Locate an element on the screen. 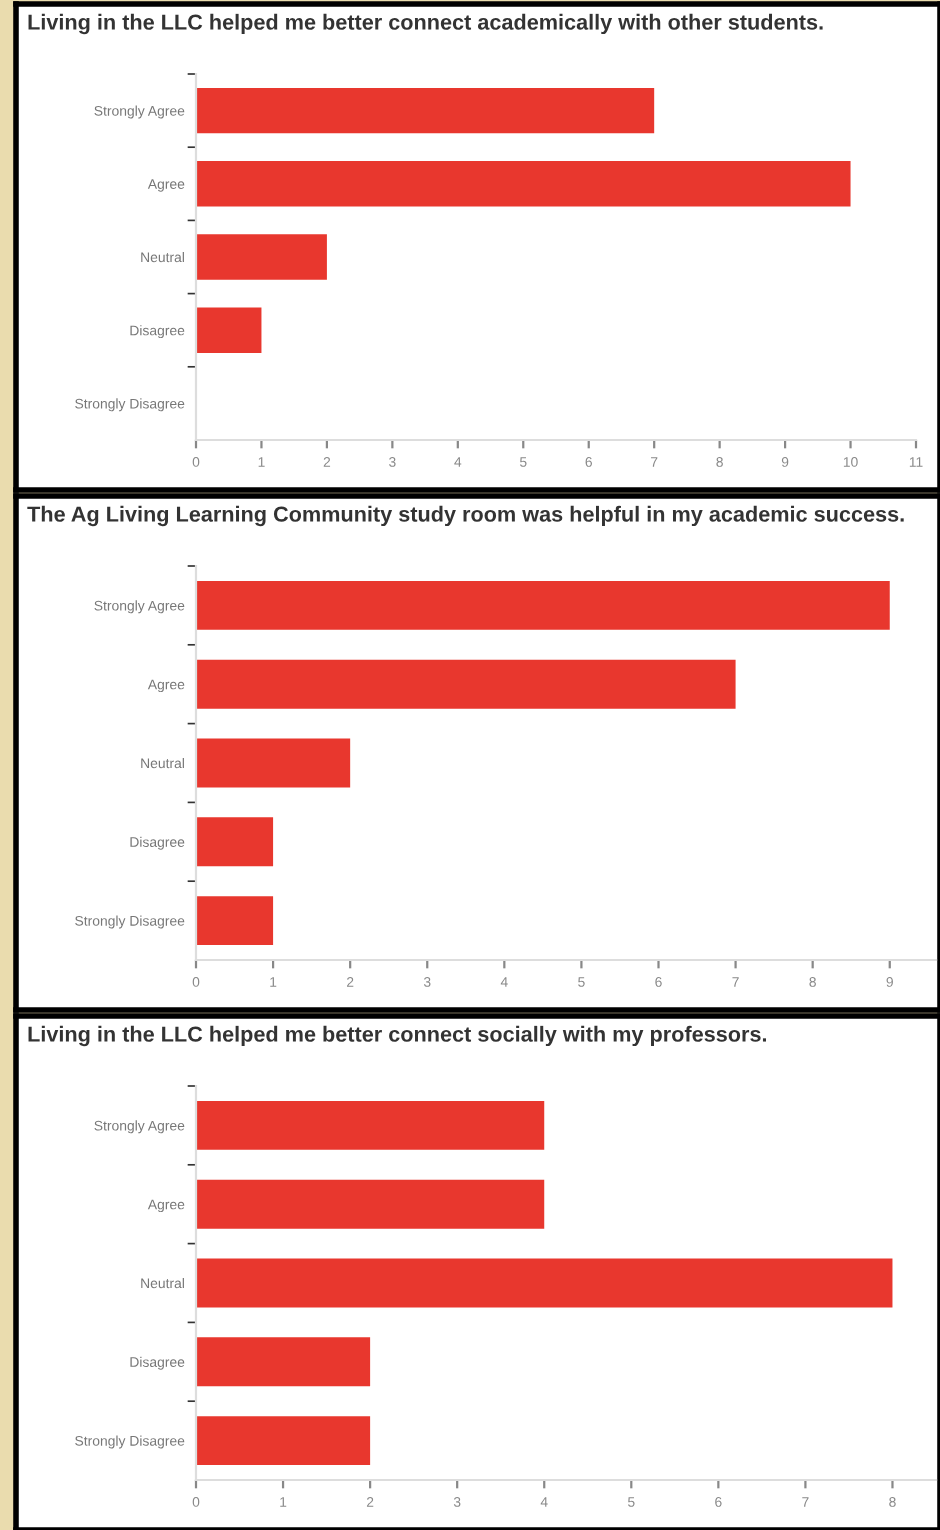 This screenshot has height=1530, width=940. chart-title: Living in the LLC helped me better connect academically with other students. is located at coordinates (425, 24).